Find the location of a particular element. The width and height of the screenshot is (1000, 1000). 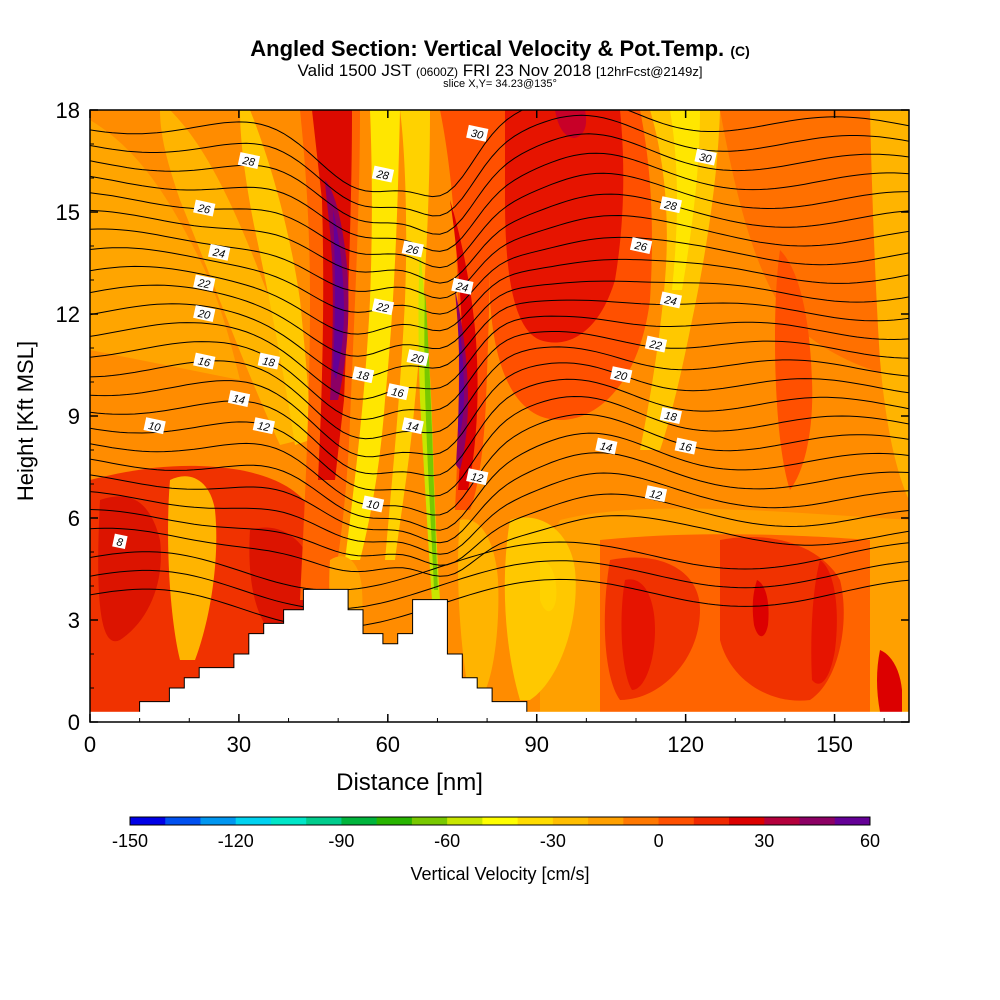

y-tick-label: 18 is located at coordinates (68, 110).